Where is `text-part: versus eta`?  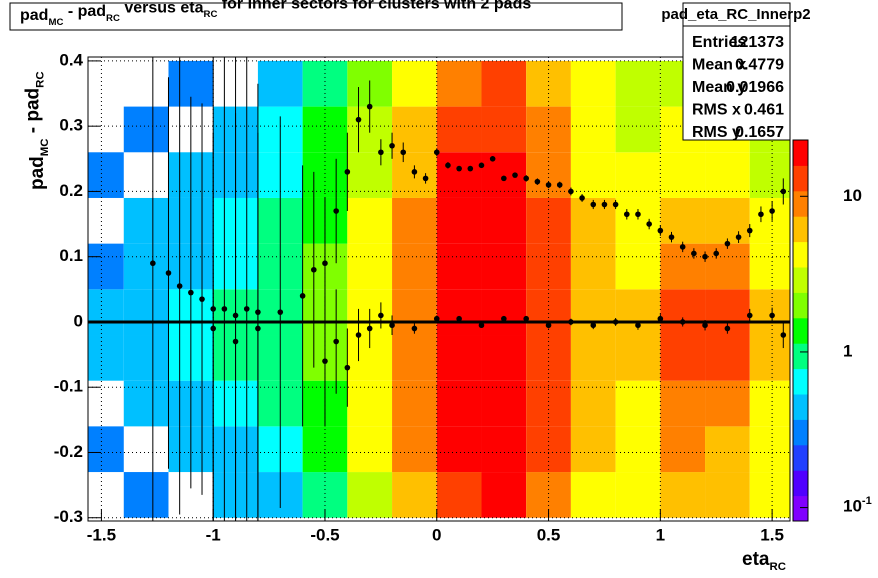 text-part: versus eta is located at coordinates (162, 8).